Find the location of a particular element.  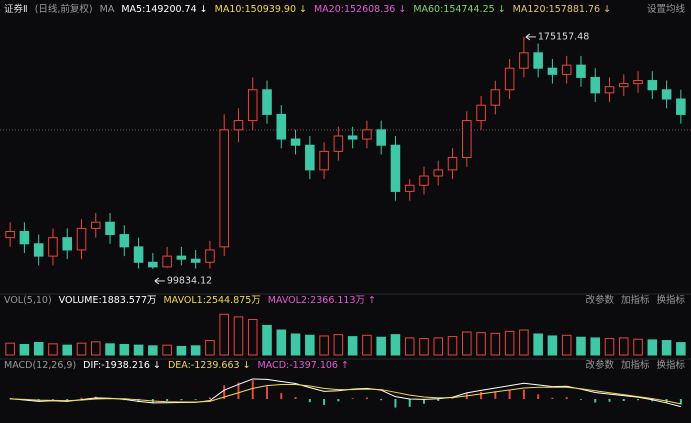

annotation-arrow-head is located at coordinates (157, 281).